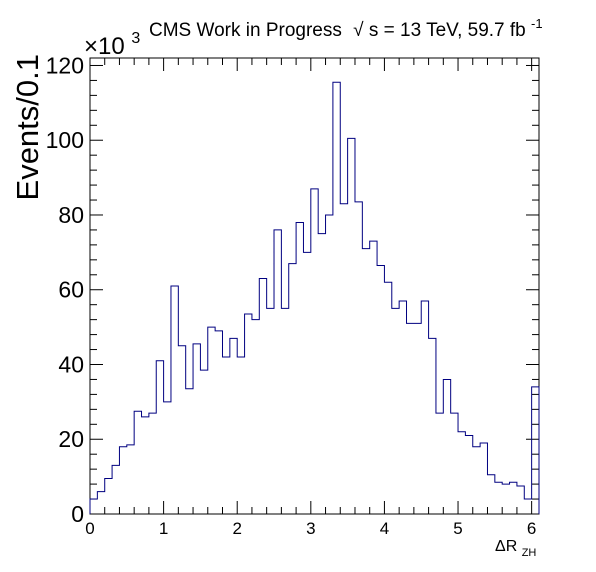 This screenshot has height=572, width=596. Describe the element at coordinates (27, 127) in the screenshot. I see `y-axis-label: Events/0.1` at that location.